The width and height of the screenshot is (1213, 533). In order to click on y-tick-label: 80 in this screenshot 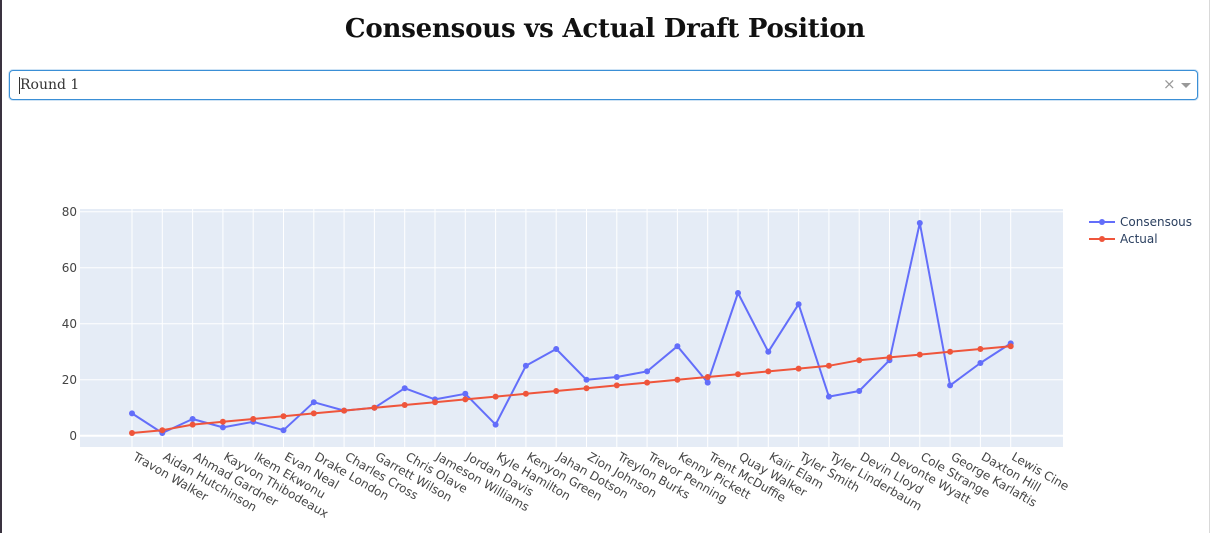, I will do `click(69, 212)`.